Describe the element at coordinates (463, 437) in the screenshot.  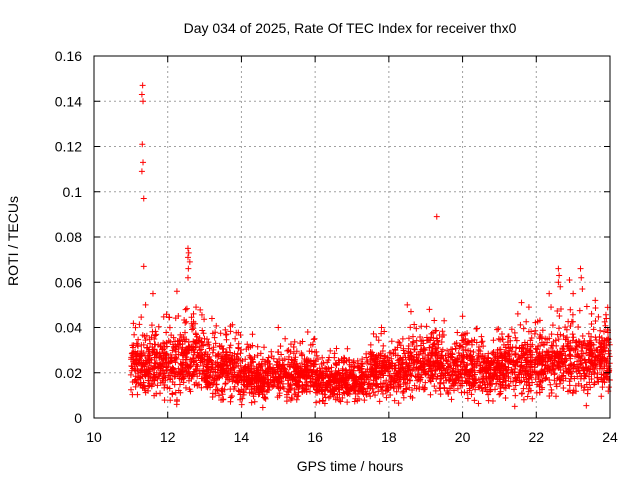
I see `x-tick-label: 20` at that location.